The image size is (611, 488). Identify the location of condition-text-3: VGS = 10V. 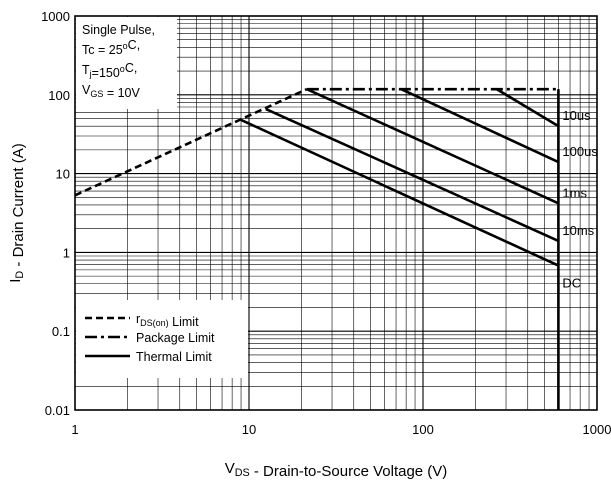
(111, 91).